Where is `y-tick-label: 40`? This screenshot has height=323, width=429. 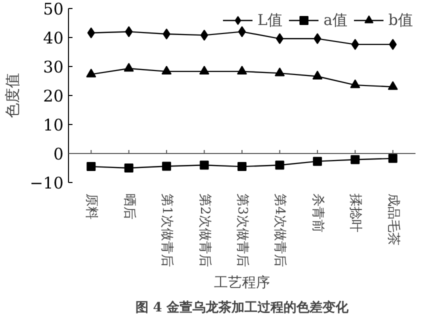 y-tick-label: 40 is located at coordinates (53, 38).